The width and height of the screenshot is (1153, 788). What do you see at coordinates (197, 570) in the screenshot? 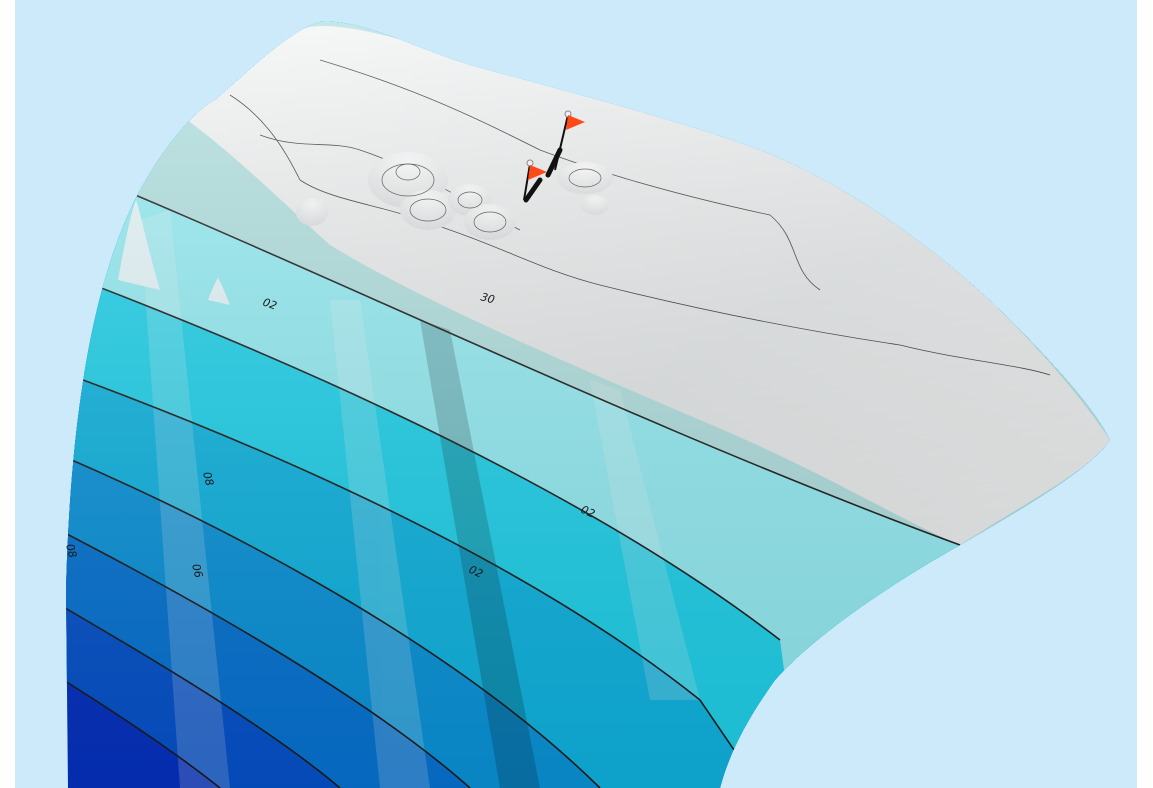
I see `contour-label: 06` at bounding box center [197, 570].